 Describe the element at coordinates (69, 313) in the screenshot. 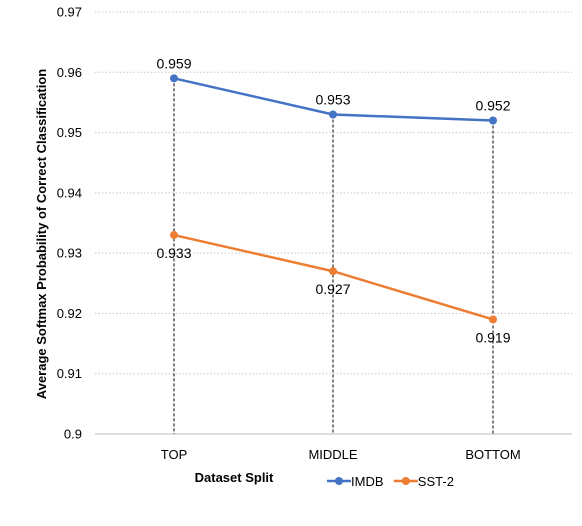

I see `y-tick-label: 0.92` at that location.